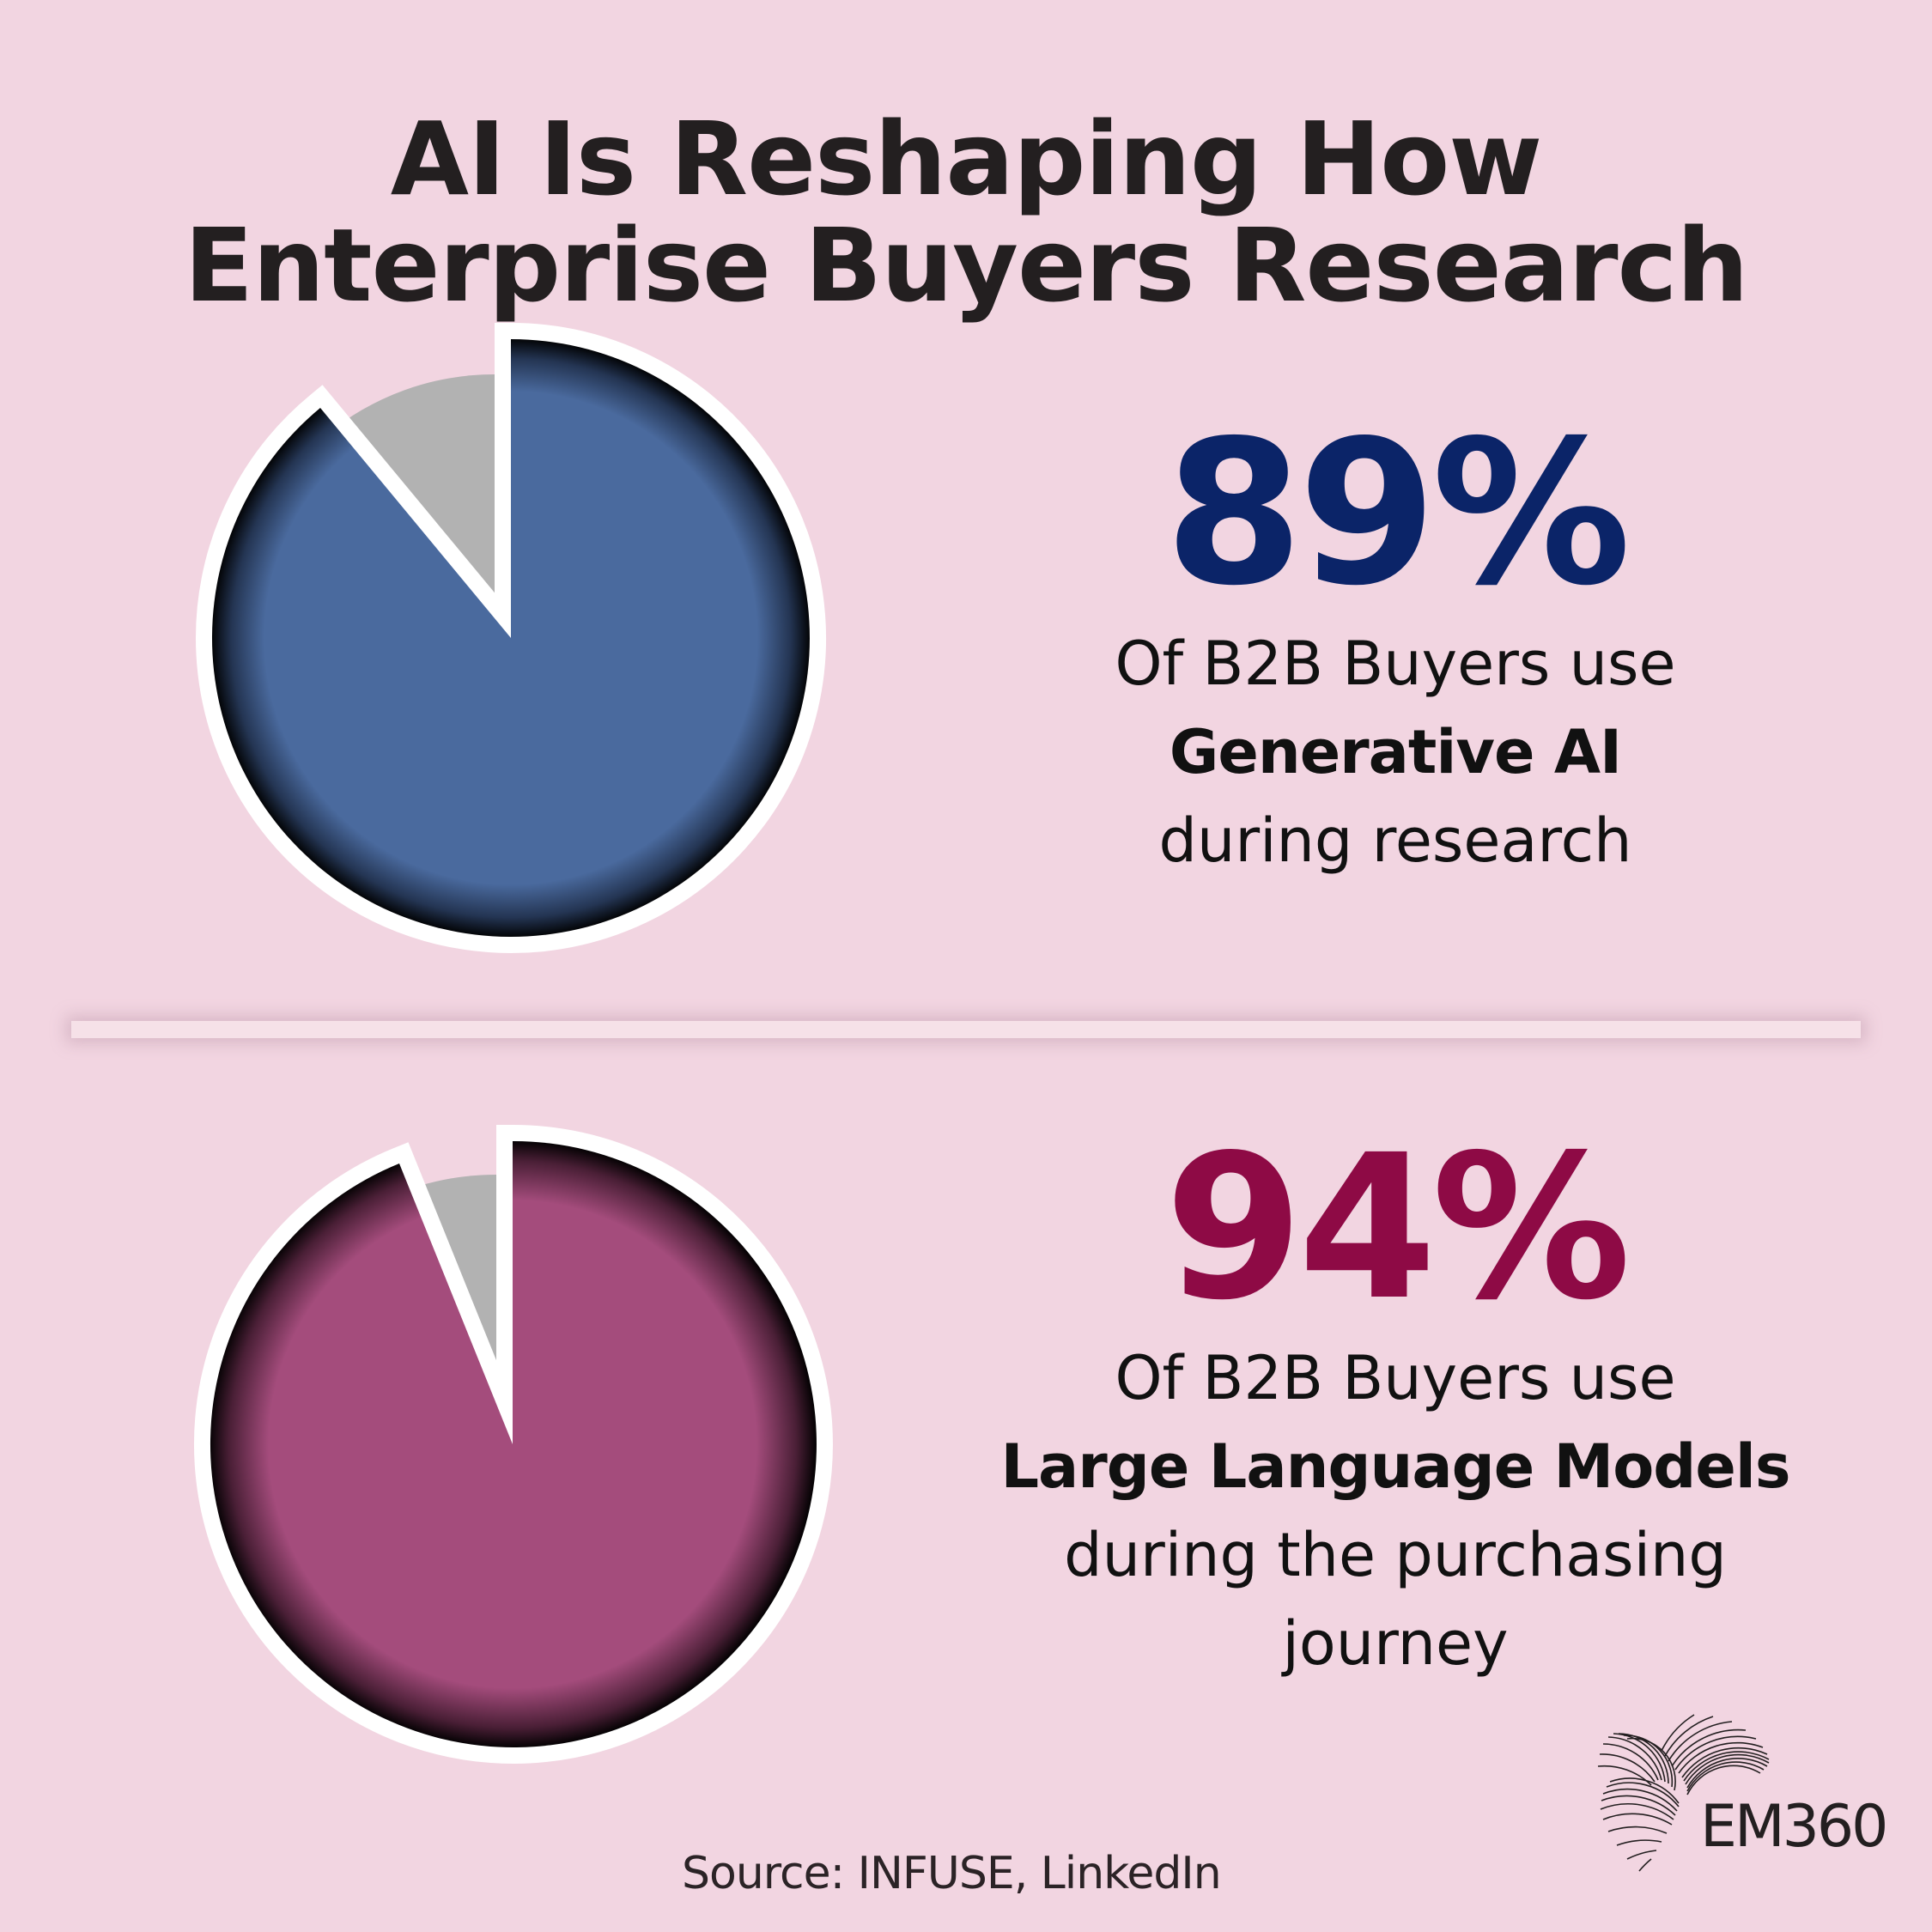  Describe the element at coordinates (1396, 1555) in the screenshot. I see `stat-desc-line3: during the purchasing` at that location.